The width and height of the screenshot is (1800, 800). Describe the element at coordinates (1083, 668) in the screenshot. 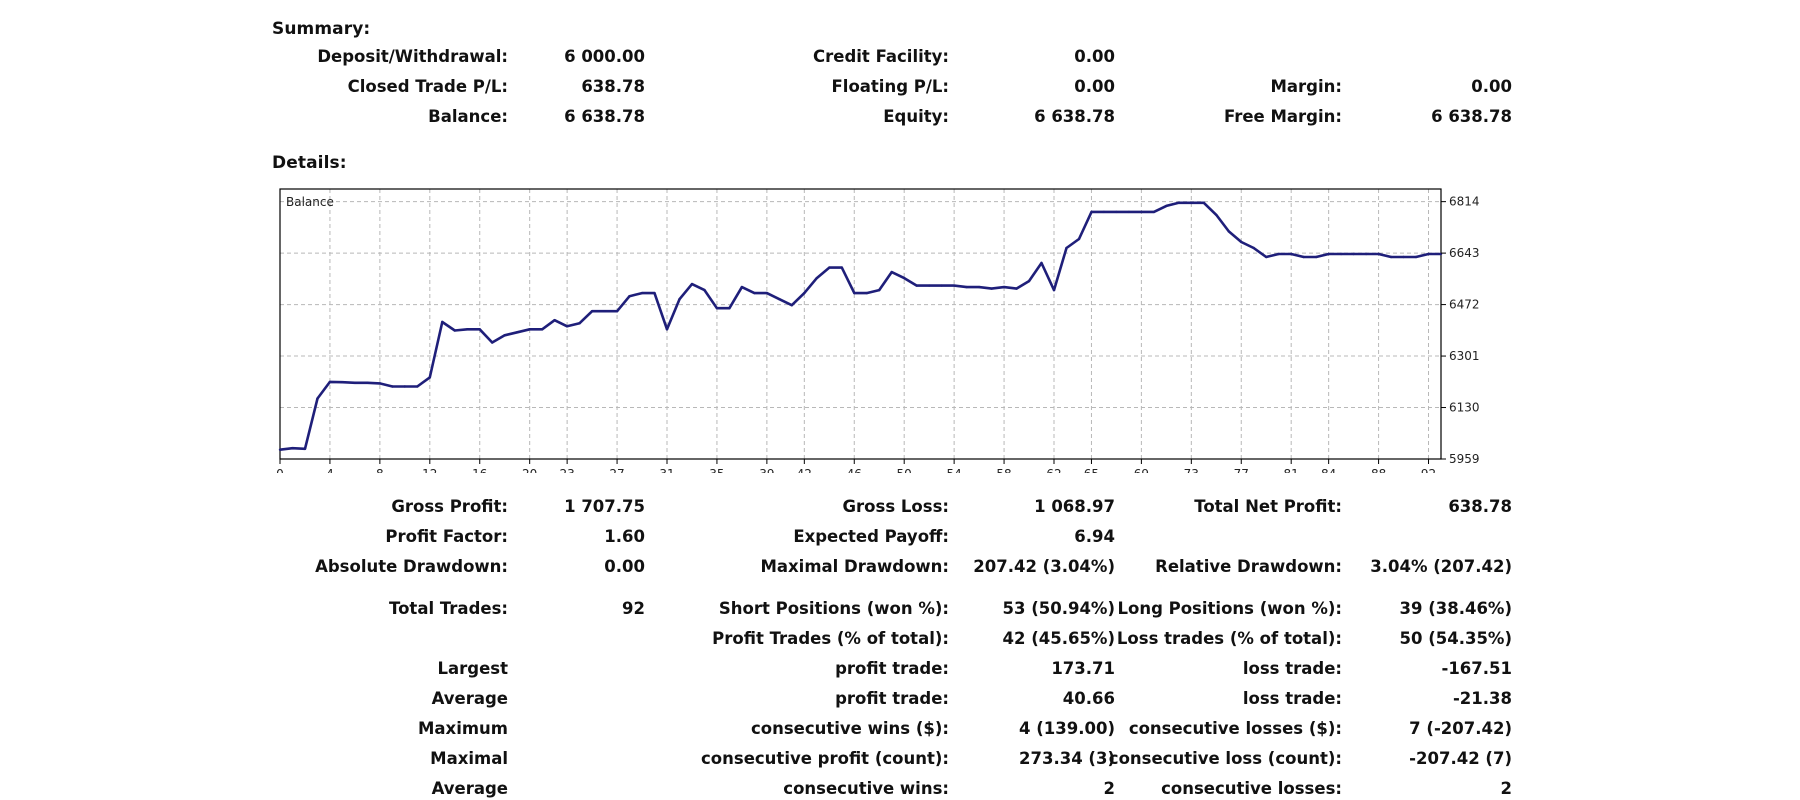

I see `details-value: 173.71` at that location.